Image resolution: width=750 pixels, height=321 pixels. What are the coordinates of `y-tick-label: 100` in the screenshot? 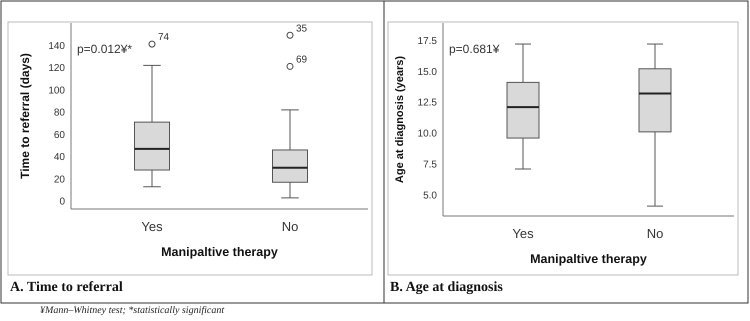 It's located at (57, 90).